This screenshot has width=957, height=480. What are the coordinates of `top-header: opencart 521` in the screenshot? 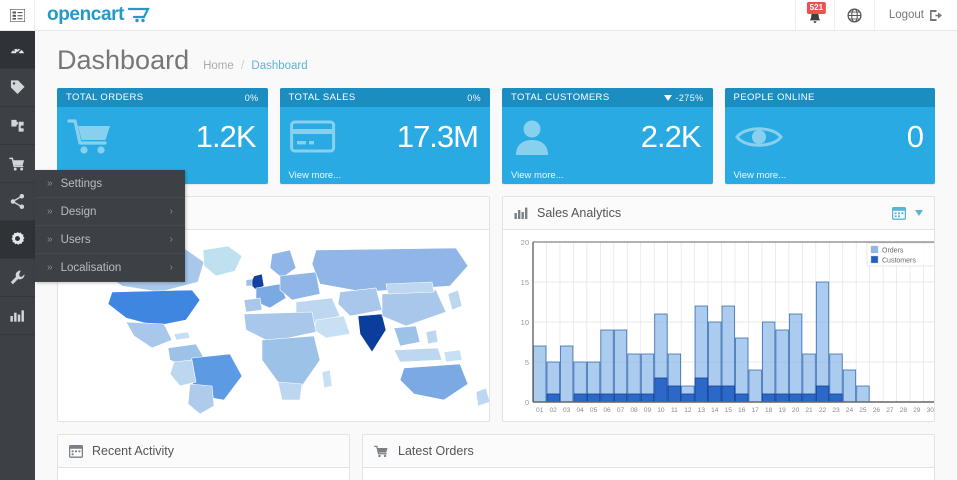 It's located at (478, 15).